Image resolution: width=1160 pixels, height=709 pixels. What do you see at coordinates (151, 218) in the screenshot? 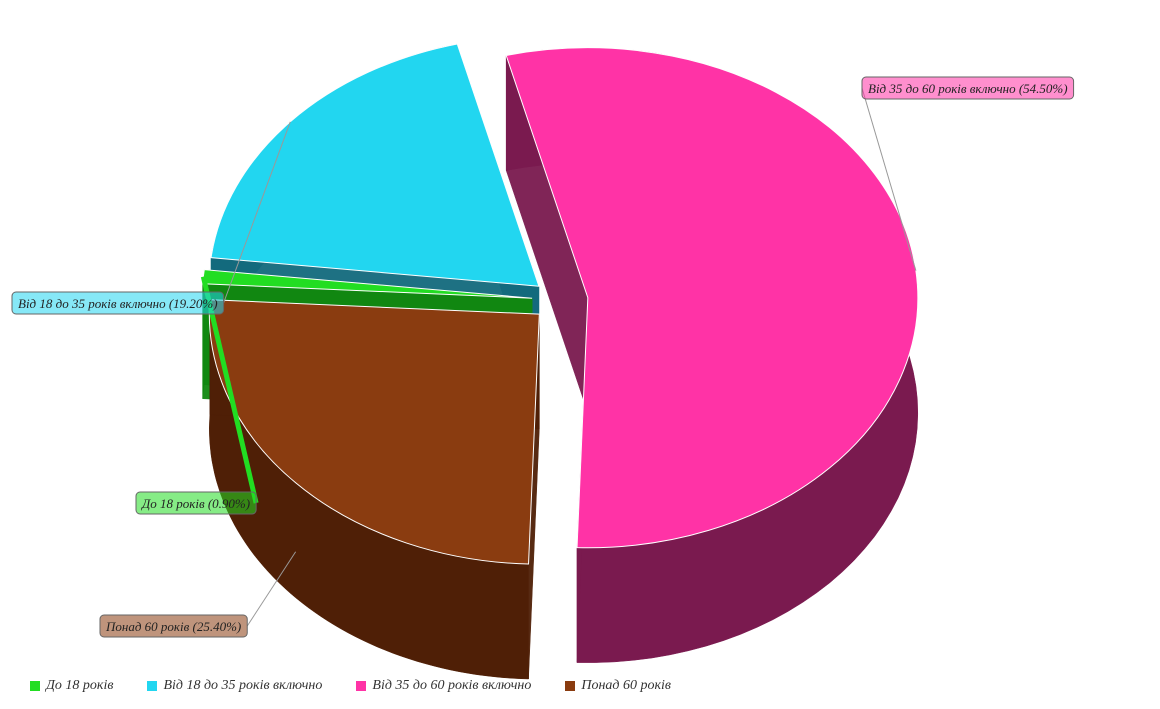
I see `callout-1: Від 18 до 35 років включно (19.20%)` at bounding box center [151, 218].